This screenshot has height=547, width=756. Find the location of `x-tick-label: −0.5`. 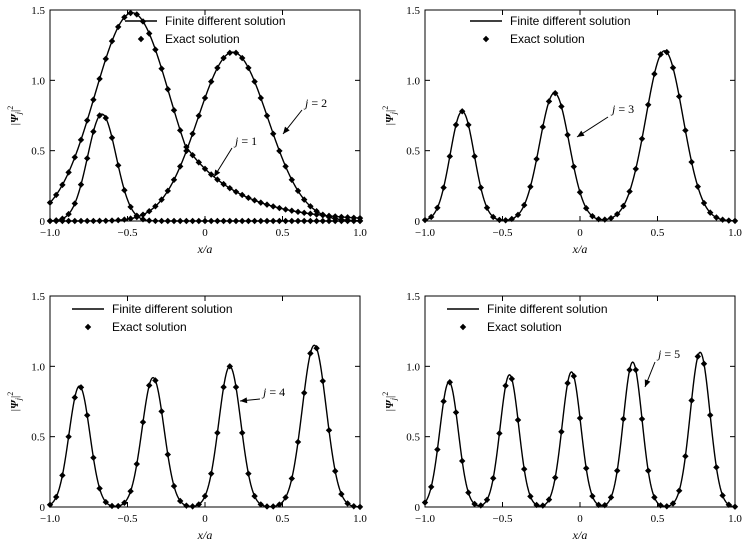

x-tick-label: −0.5 is located at coordinates (128, 519).